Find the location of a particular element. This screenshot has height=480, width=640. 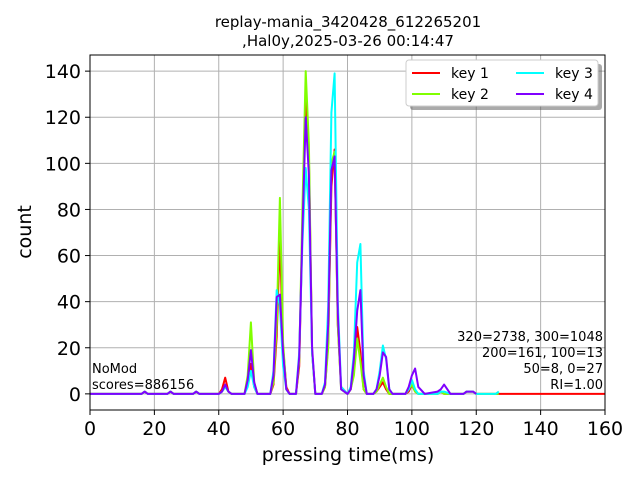

y-tick-label: 20 is located at coordinates (69, 349).